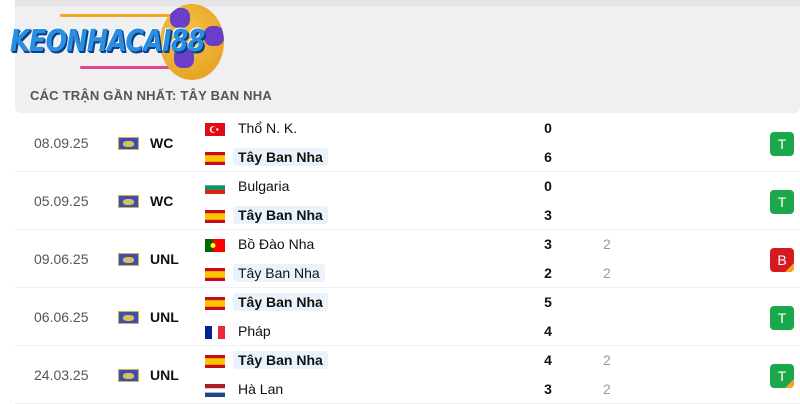 This screenshot has height=404, width=800. I want to click on home-team: Tây Ban Nha 4 2, so click(408, 360).